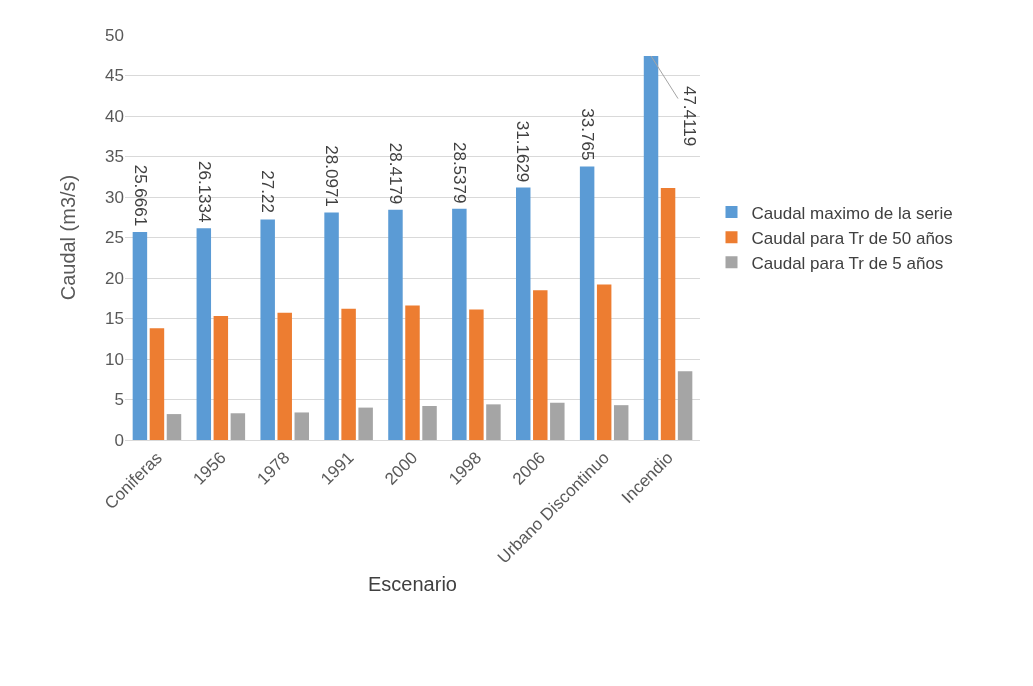 This screenshot has height=686, width=1033. I want to click on legend-label: Caudal para Tr de 5 años, so click(847, 263).